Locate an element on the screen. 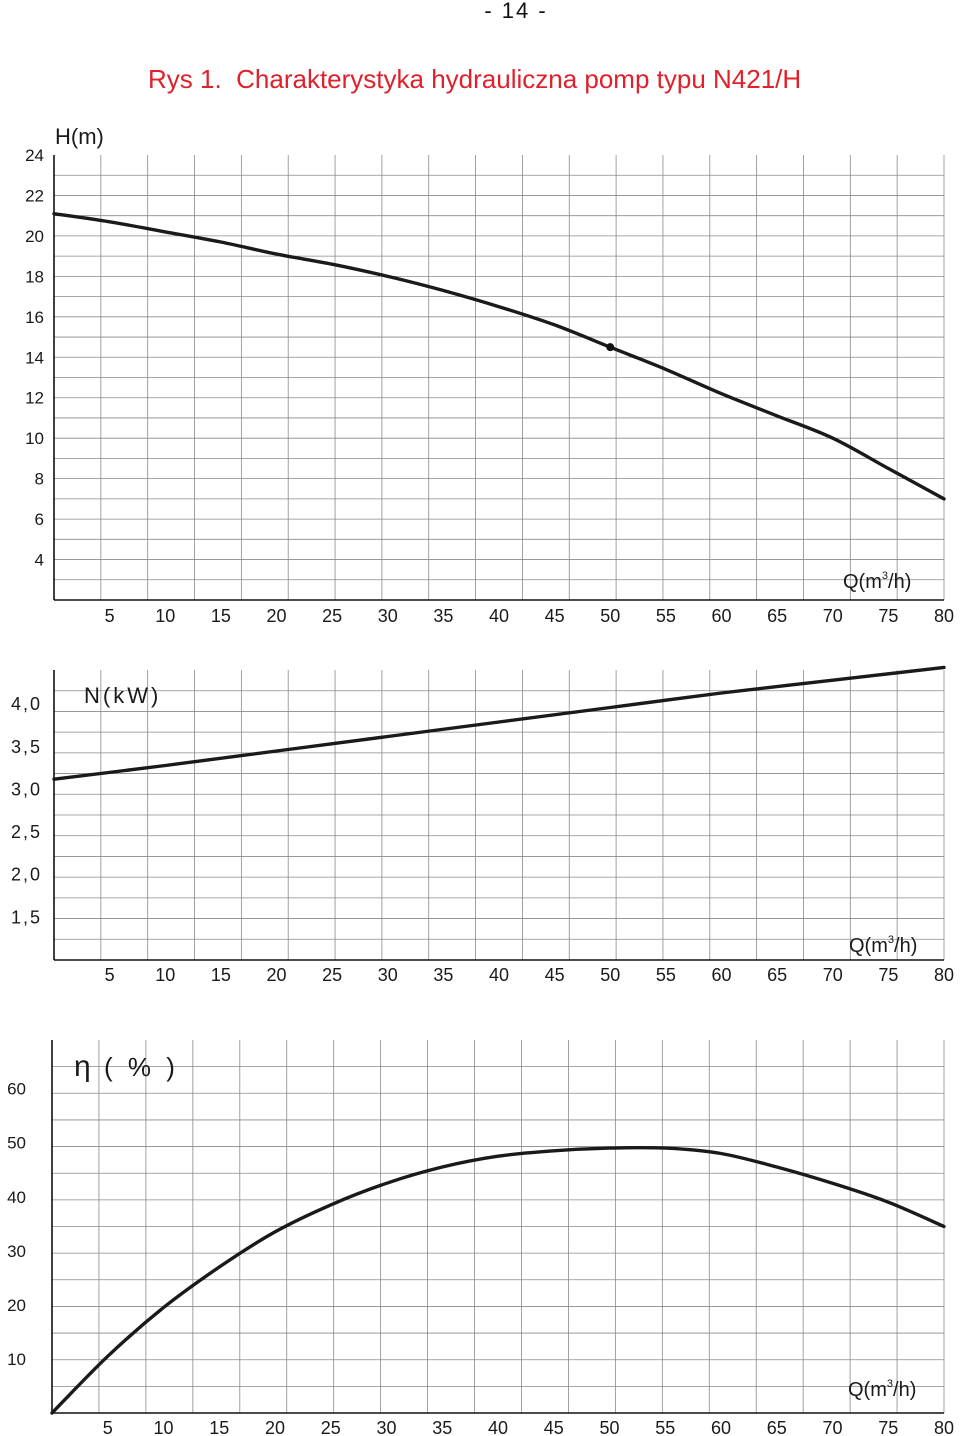  page-number: - 14 - is located at coordinates (516, 11).